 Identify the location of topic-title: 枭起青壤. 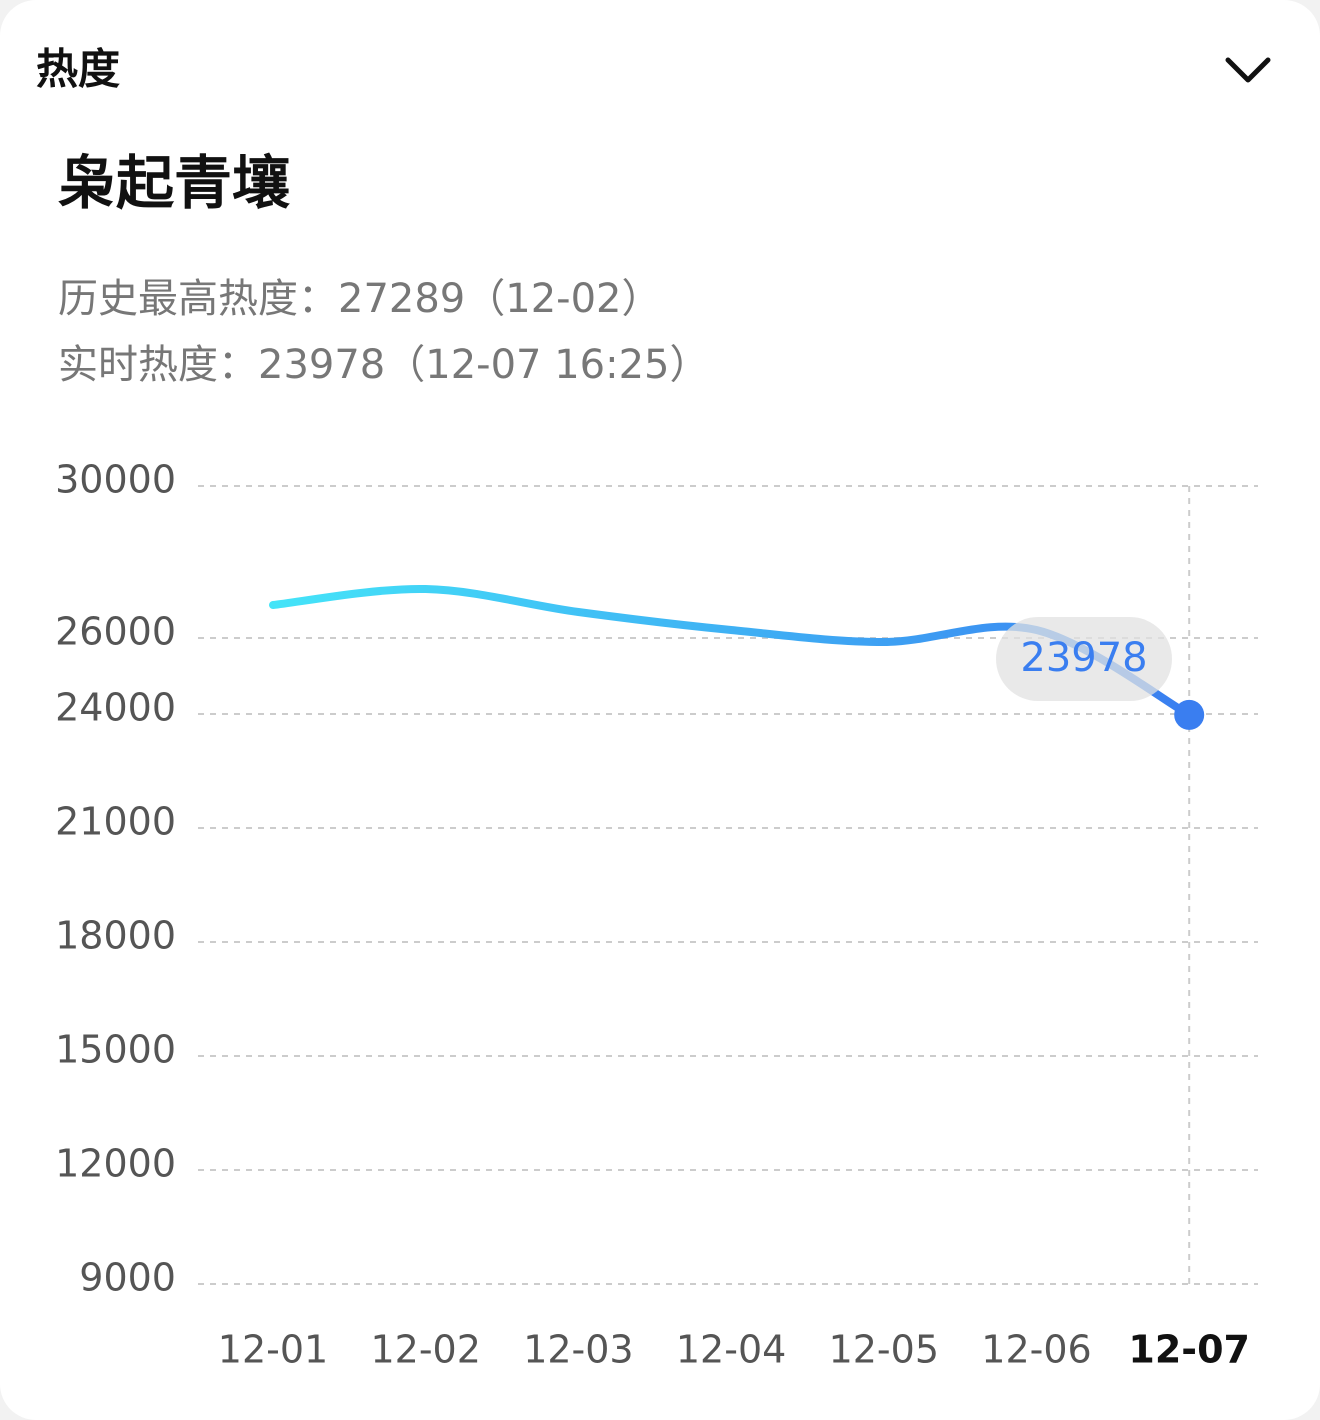
(174, 183).